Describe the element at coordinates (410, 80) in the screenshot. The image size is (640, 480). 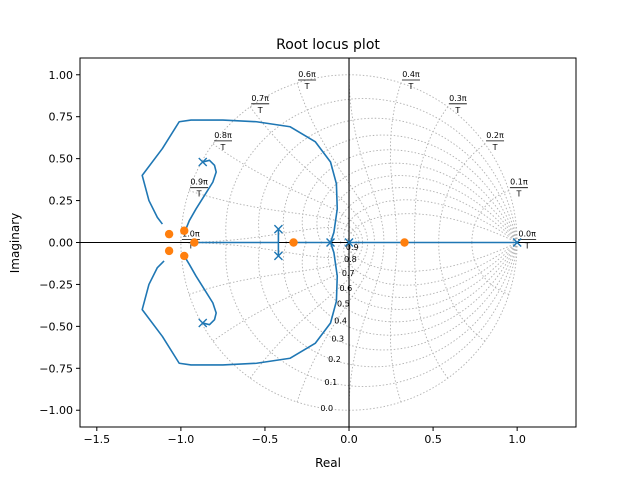
I see `frequency-label-4: 0.4π T` at that location.